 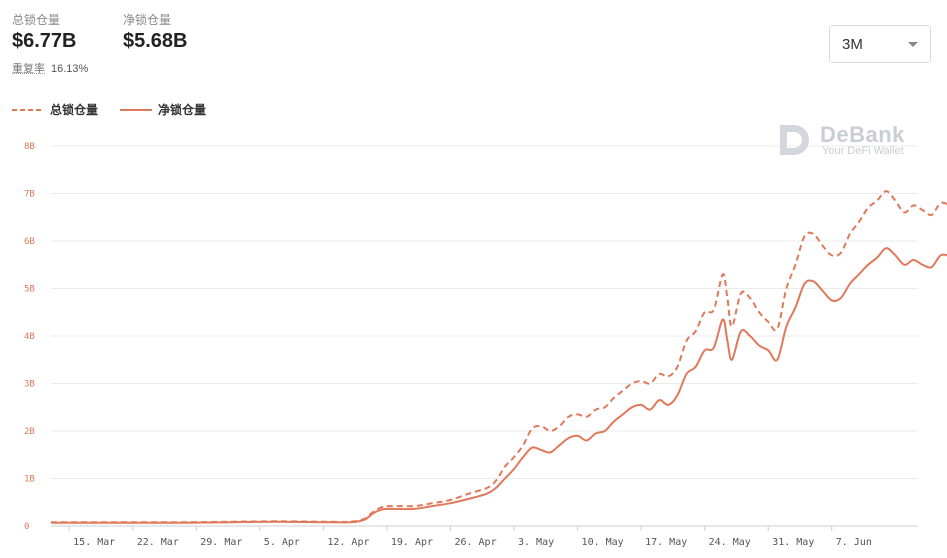 I want to click on x-tick-label: 26. Apr, so click(x=475, y=542).